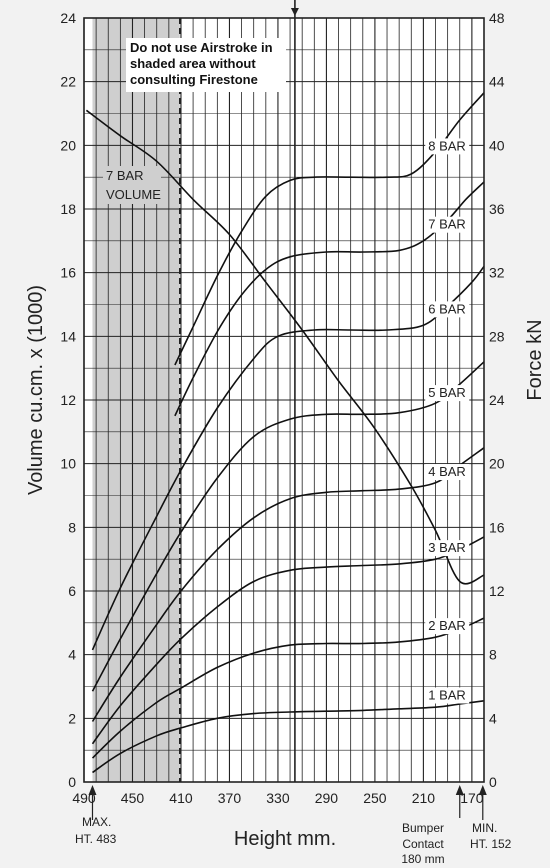 Image resolution: width=550 pixels, height=868 pixels. I want to click on x-tick-290: 290, so click(327, 798).